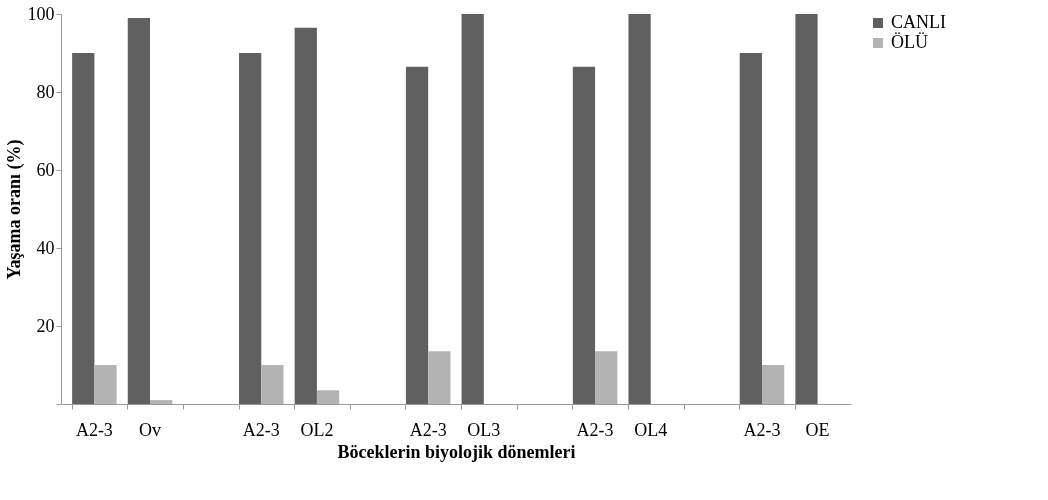  I want to click on legend-label: CANLI, so click(918, 22).